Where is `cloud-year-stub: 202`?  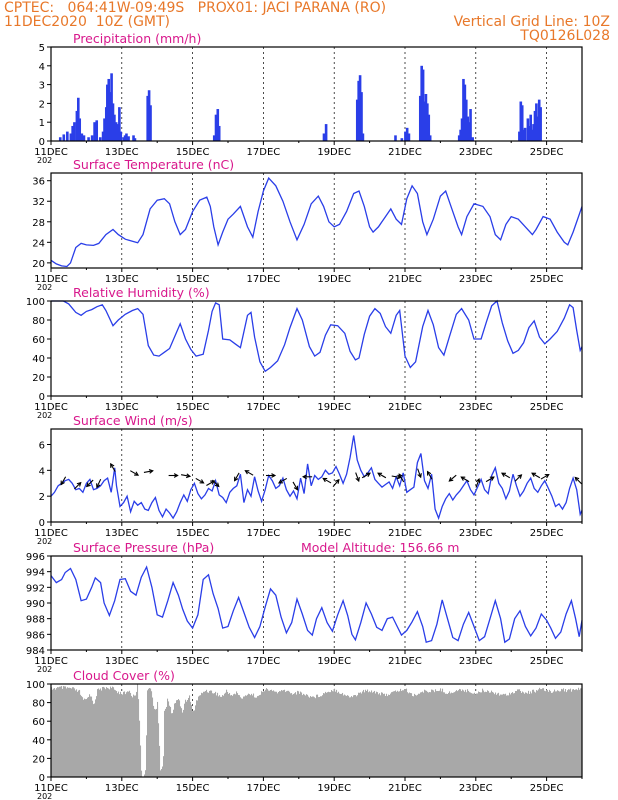 cloud-year-stub: 202 is located at coordinates (44, 796).